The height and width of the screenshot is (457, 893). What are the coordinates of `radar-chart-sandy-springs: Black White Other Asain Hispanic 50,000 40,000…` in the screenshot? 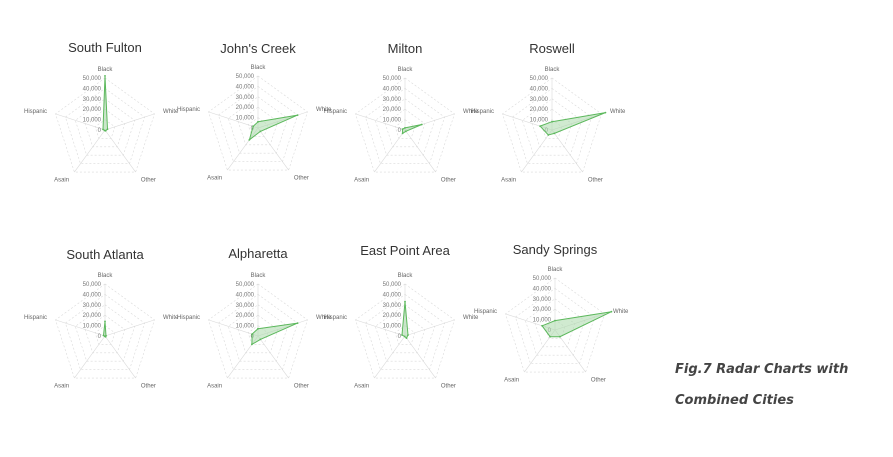 It's located at (551, 312).